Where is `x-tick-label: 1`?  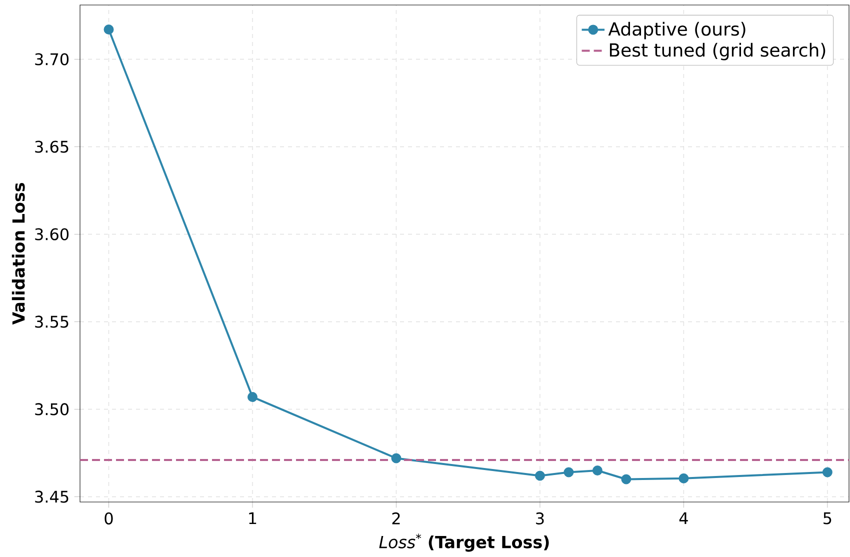
x-tick-label: 1 is located at coordinates (252, 518).